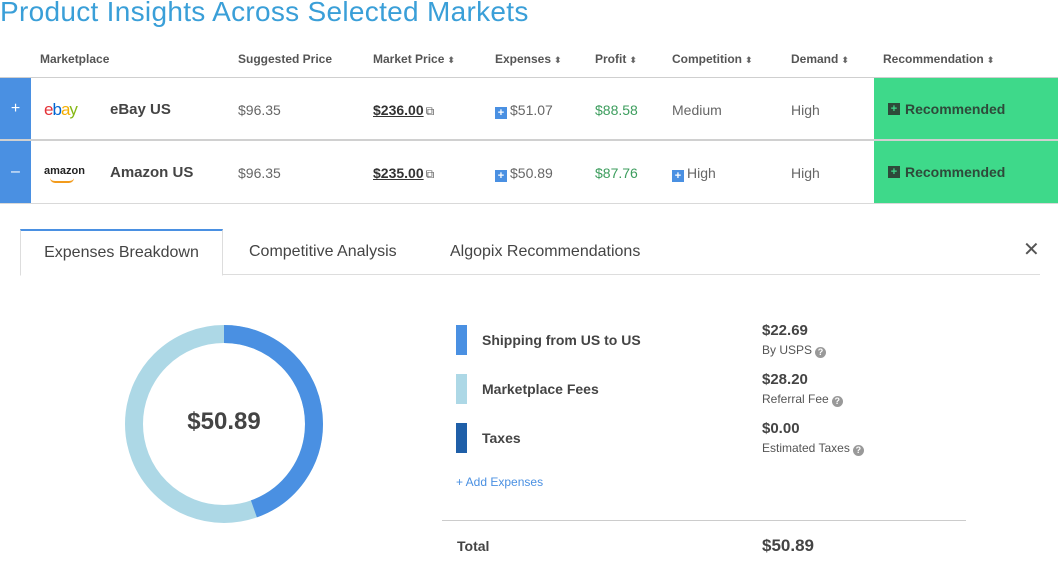 The height and width of the screenshot is (580, 1058). What do you see at coordinates (611, 59) in the screenshot?
I see `header-profit-label: Profit` at bounding box center [611, 59].